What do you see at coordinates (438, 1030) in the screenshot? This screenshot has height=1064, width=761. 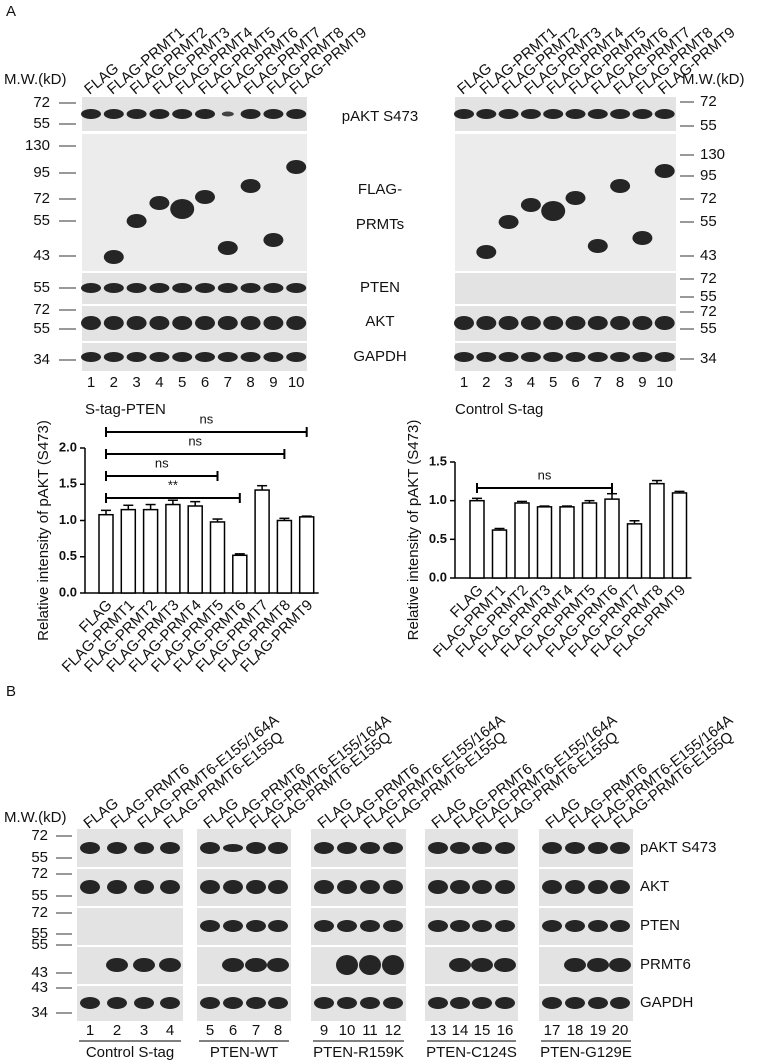 I see `lane-number: 13` at bounding box center [438, 1030].